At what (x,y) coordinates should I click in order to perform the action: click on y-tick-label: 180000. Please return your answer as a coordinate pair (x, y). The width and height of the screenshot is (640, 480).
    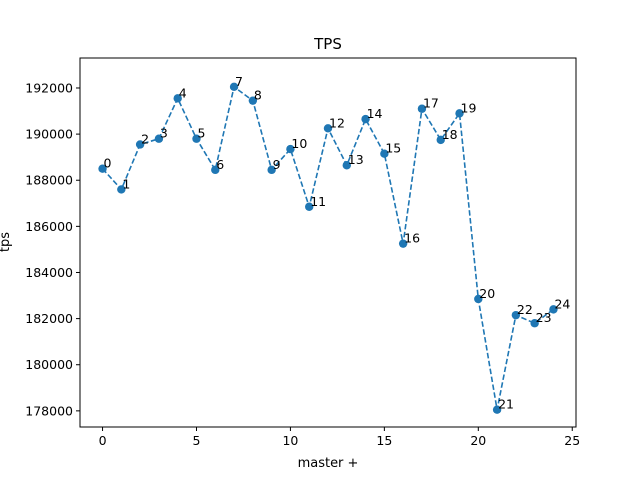
    Looking at the image, I should click on (49, 364).